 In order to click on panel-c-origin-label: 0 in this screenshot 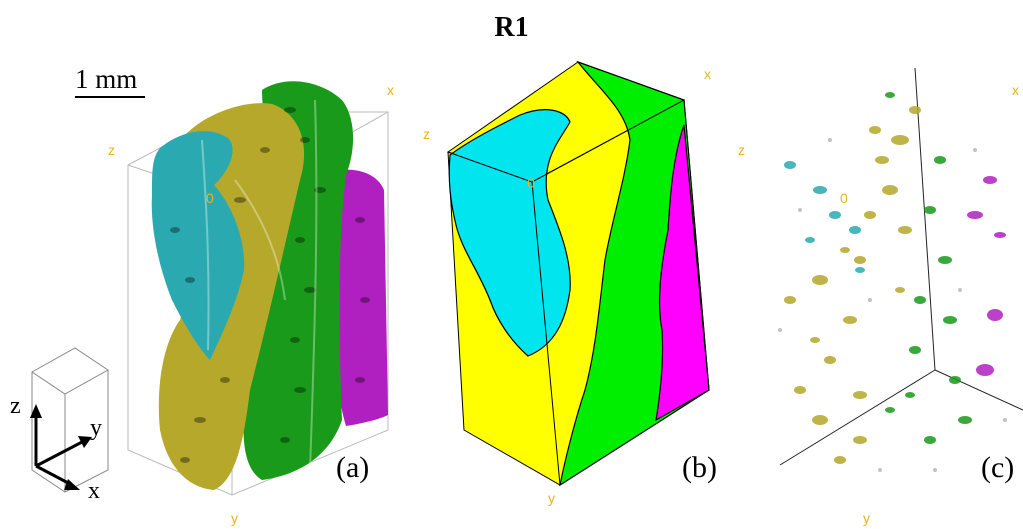, I will do `click(844, 198)`.